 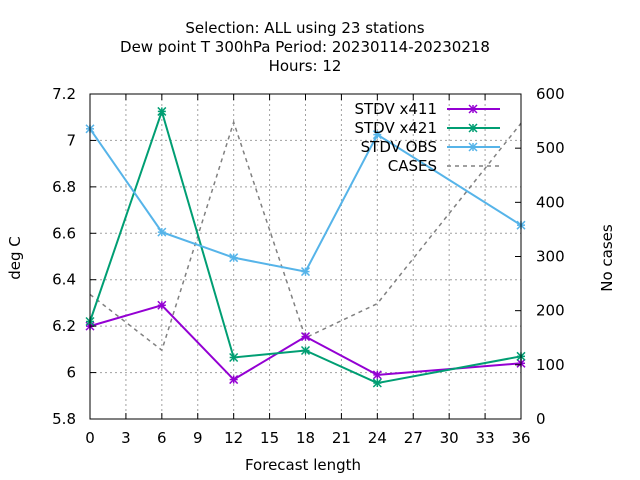 I want to click on y2-tick-label: 200, so click(x=550, y=311).